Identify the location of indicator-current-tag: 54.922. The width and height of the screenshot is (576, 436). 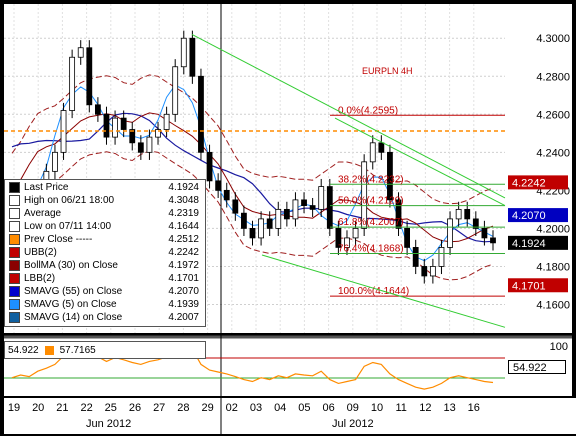
(537, 367).